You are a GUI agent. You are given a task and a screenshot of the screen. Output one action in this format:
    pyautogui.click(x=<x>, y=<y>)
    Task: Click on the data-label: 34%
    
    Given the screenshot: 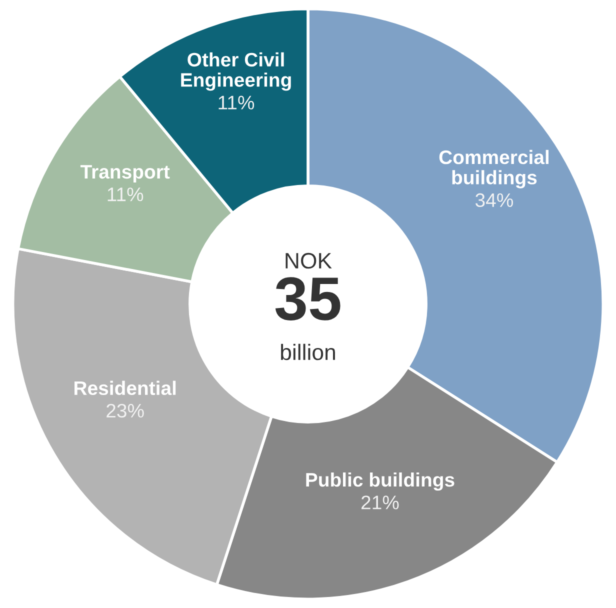 What is the action you would take?
    pyautogui.click(x=494, y=200)
    